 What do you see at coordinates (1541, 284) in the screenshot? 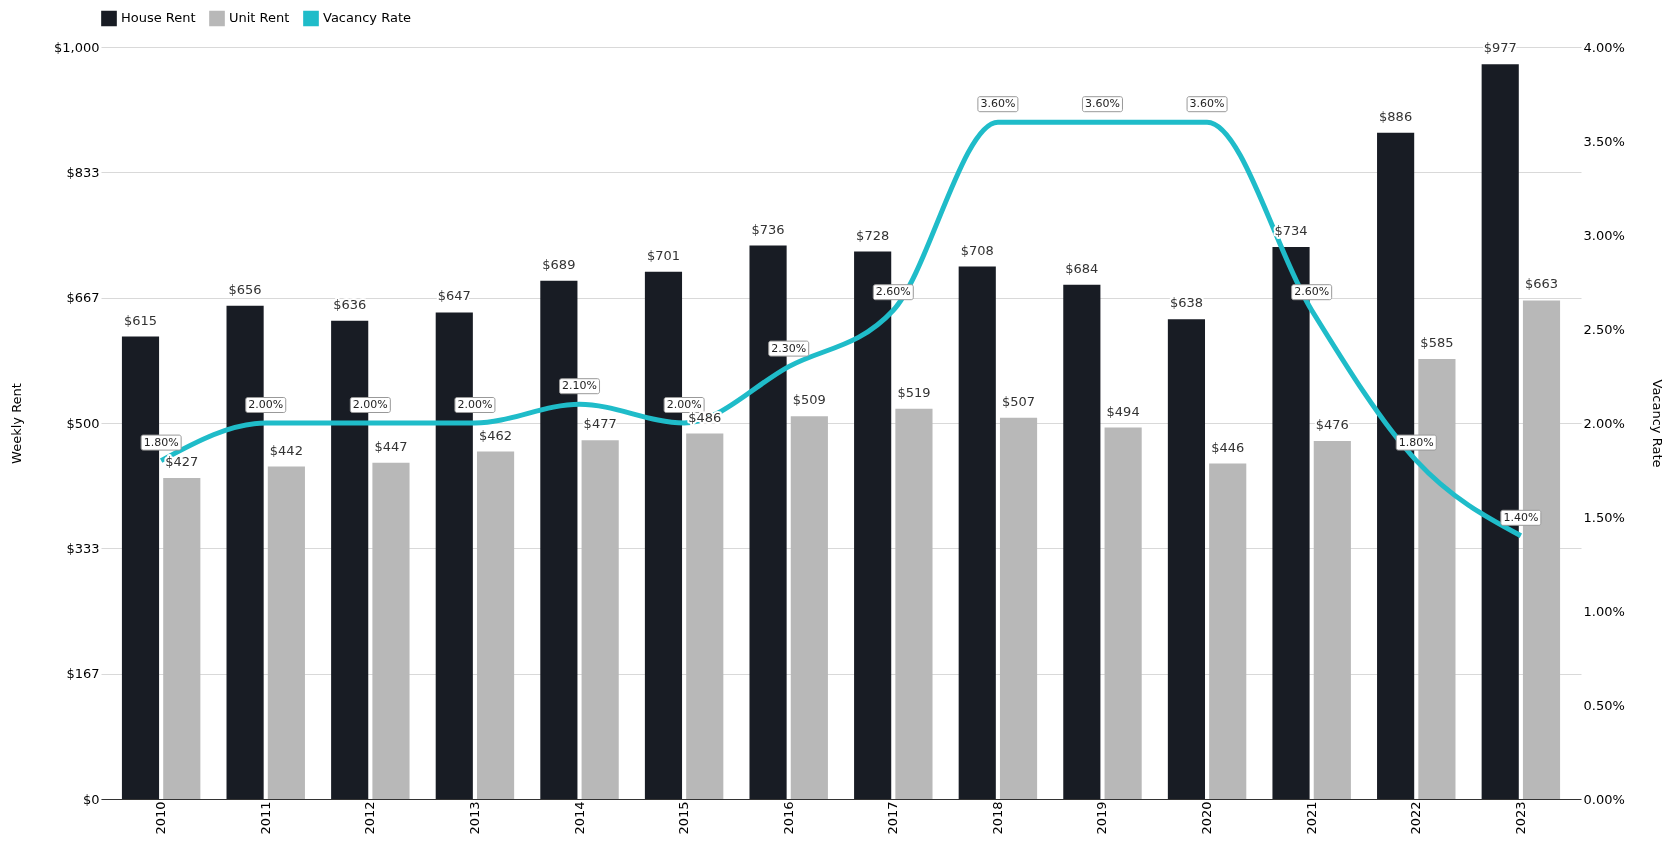
I see `data-label: $663` at bounding box center [1541, 284].